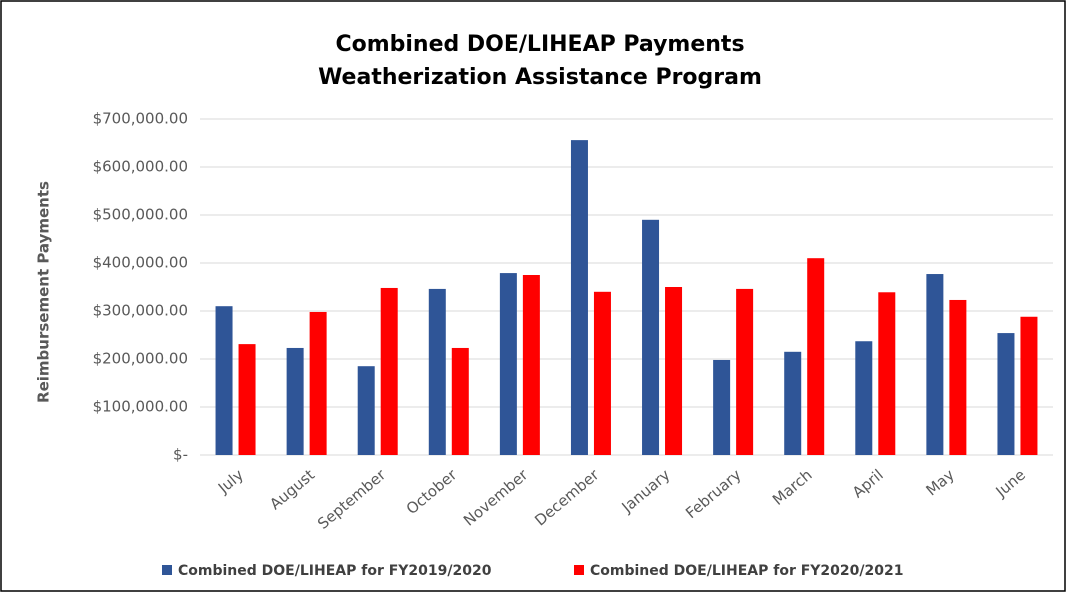 The image size is (1066, 592). What do you see at coordinates (335, 571) in the screenshot?
I see `legend-label: Combined DOE/LIHEAP for FY2019/2020` at bounding box center [335, 571].